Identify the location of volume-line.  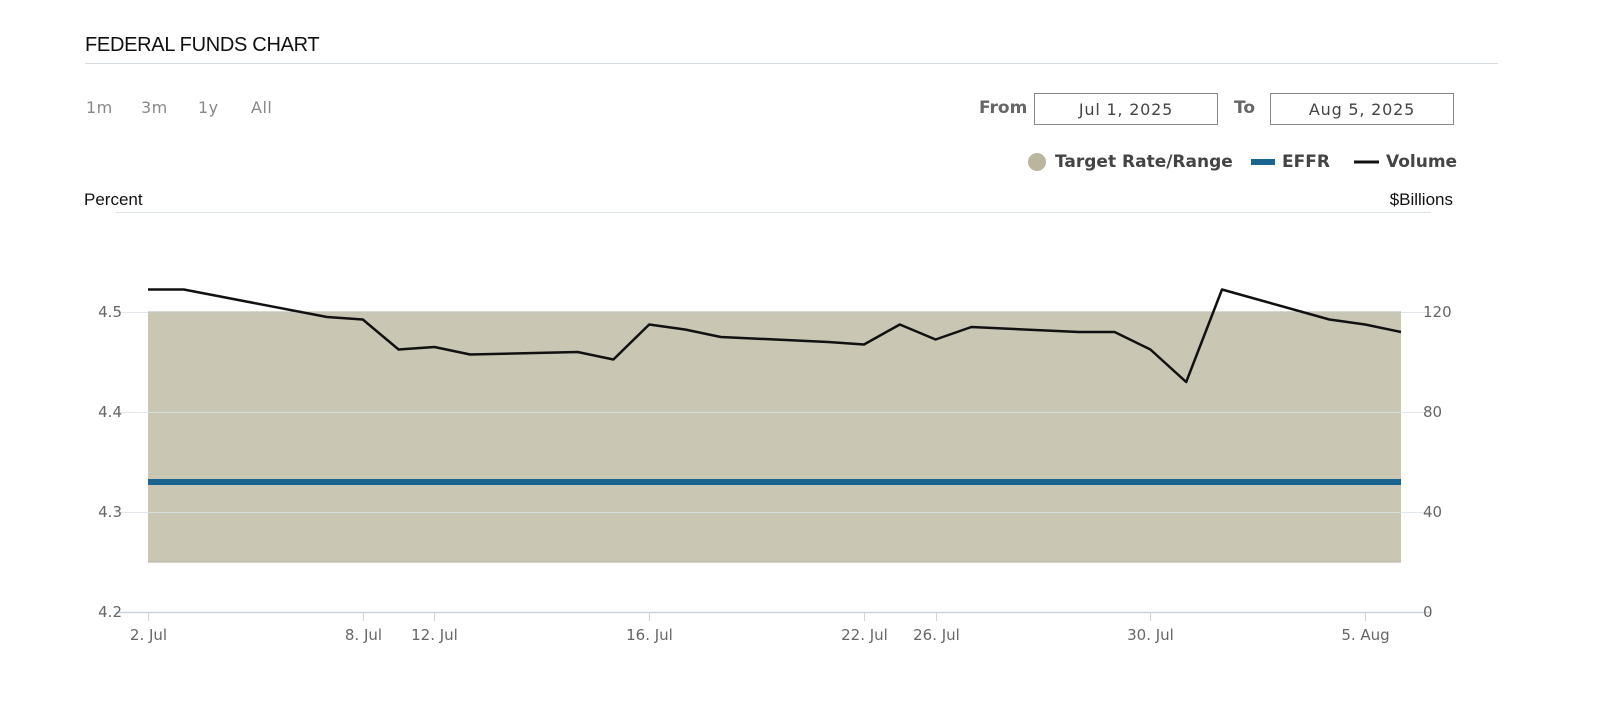
(775, 336).